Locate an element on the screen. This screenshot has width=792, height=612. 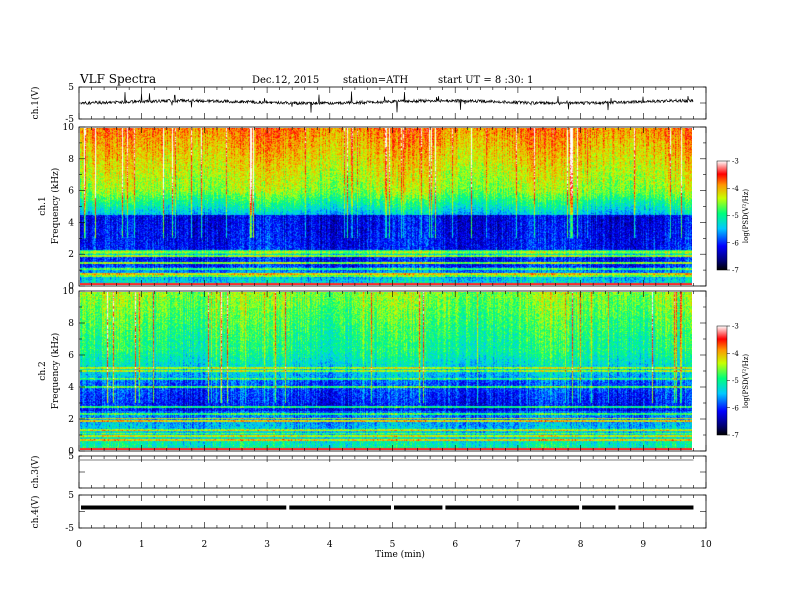
x-axis-label: Time (min) is located at coordinates (400, 554).